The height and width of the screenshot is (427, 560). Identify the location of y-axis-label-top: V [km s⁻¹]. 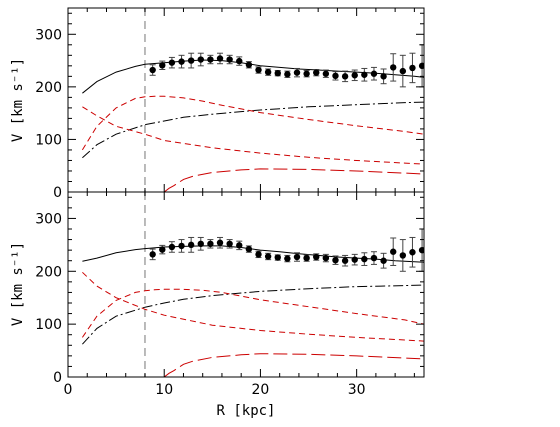
(18, 100).